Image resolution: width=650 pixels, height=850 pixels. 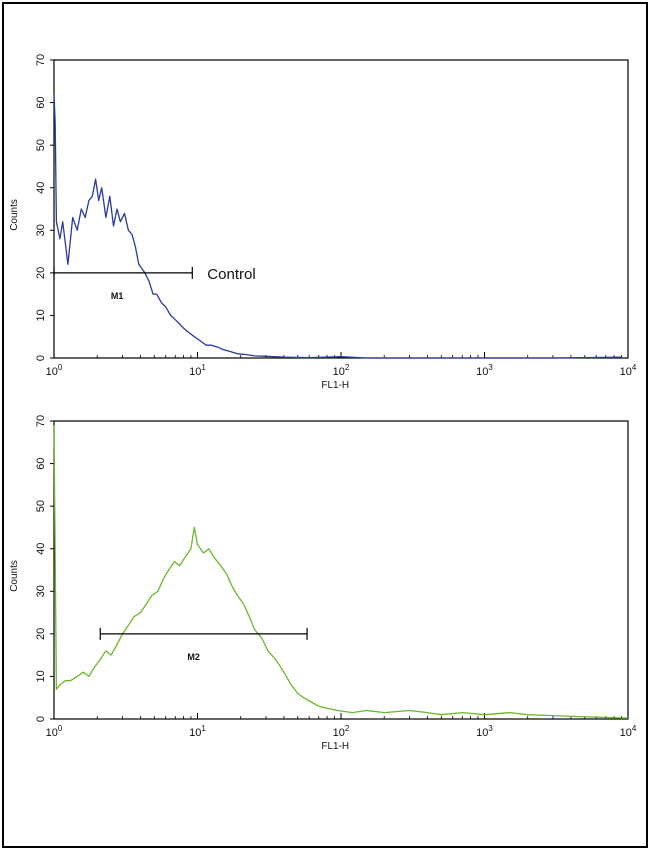 I want to click on gate-marker-m1: M1, so click(x=123, y=283).